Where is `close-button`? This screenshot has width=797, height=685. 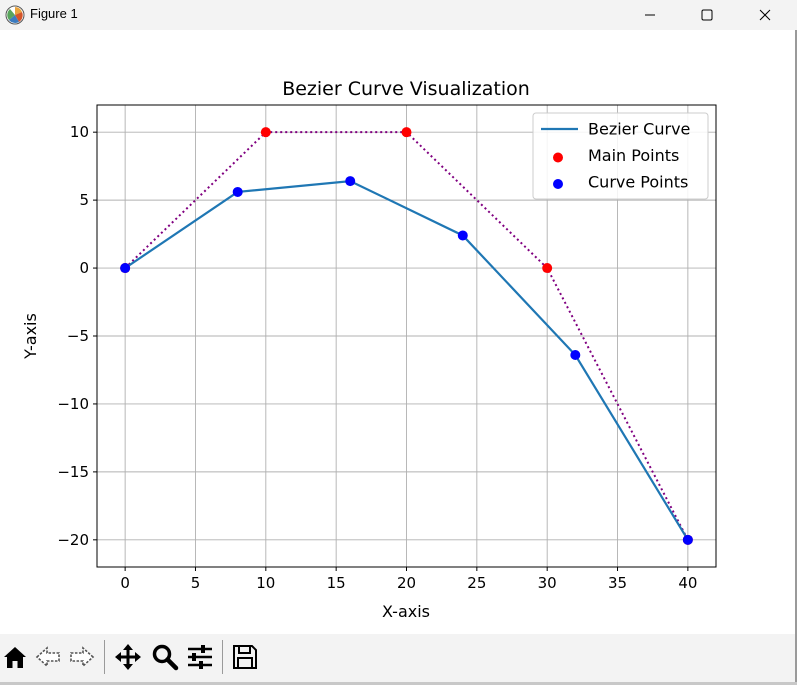 close-button is located at coordinates (765, 15).